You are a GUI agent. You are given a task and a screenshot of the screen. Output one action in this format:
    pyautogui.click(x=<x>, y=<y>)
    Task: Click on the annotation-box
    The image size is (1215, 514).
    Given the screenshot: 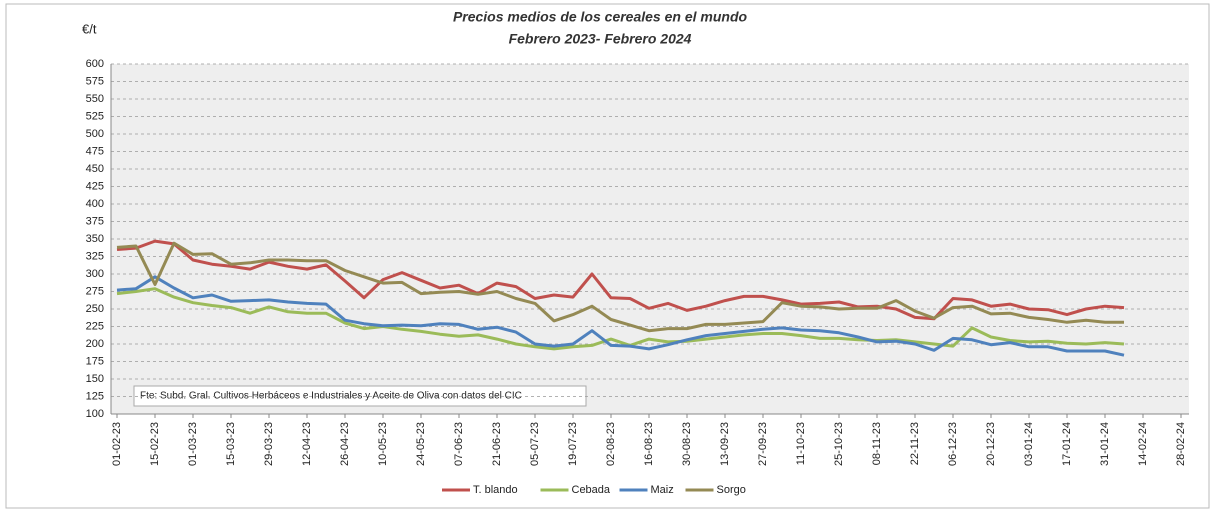 What is the action you would take?
    pyautogui.click(x=360, y=396)
    